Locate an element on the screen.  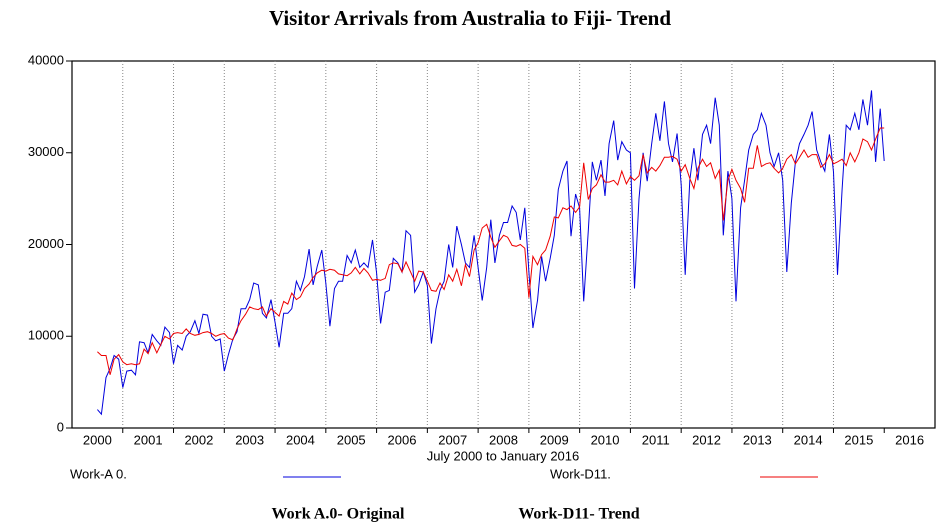
x-tick-label: 2012 is located at coordinates (706, 439).